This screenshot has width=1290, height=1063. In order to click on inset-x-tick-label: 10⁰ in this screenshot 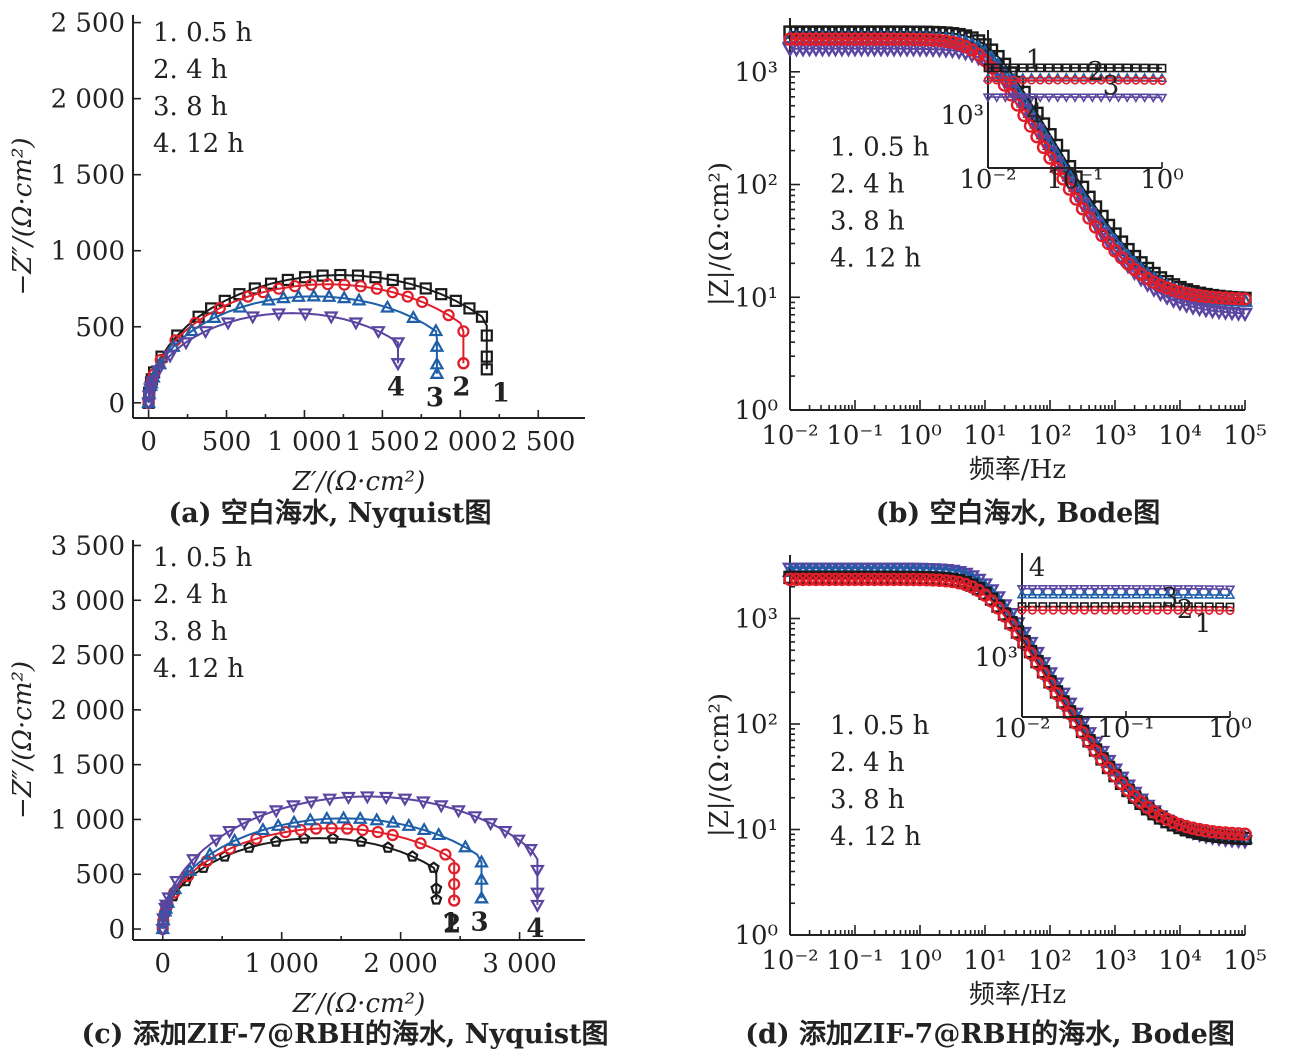, I will do `click(1230, 729)`.